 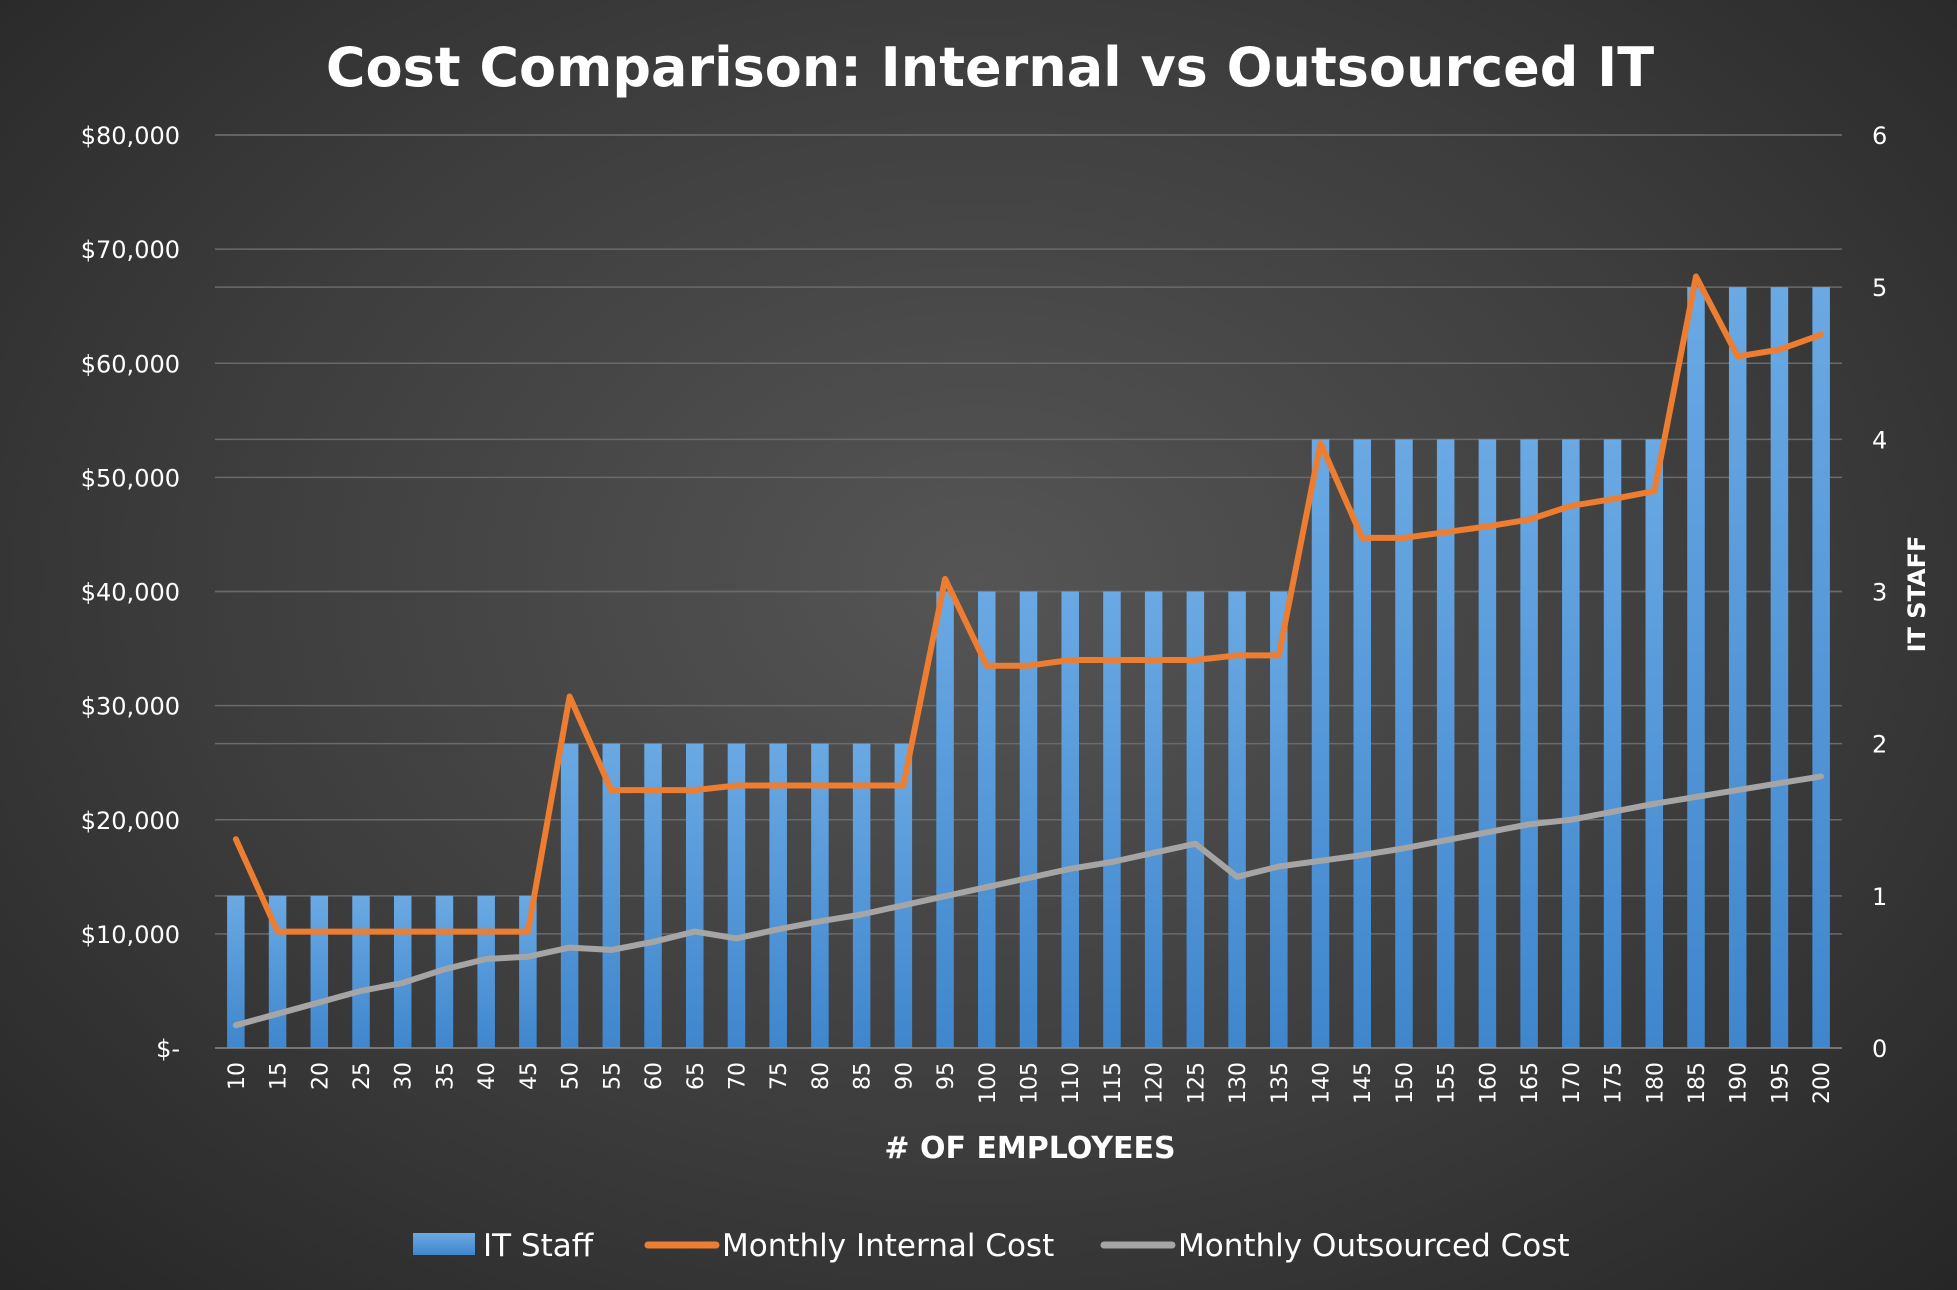 I want to click on x-tick-label: 40, so click(x=487, y=1076).